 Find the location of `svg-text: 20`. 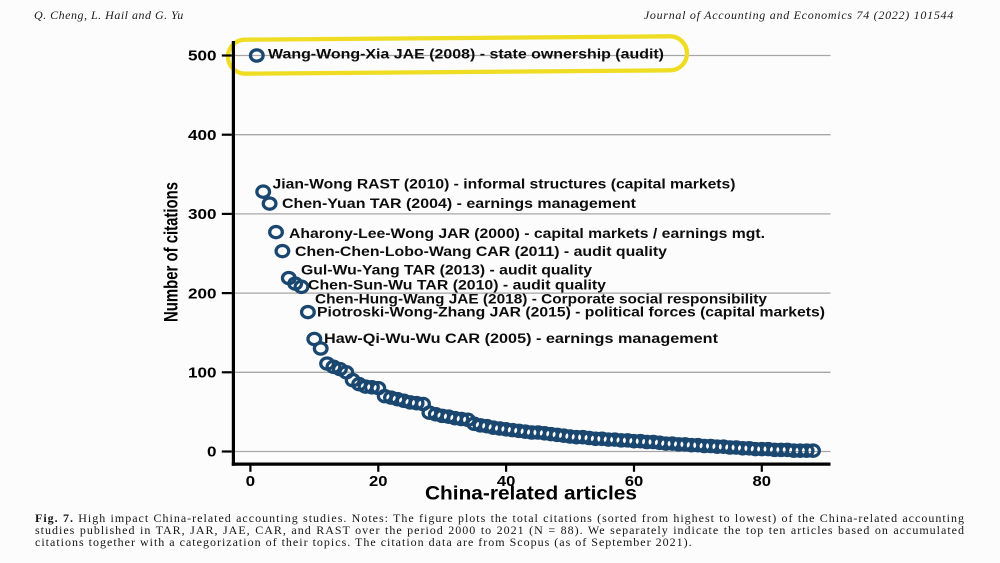

svg-text: 20 is located at coordinates (378, 481).